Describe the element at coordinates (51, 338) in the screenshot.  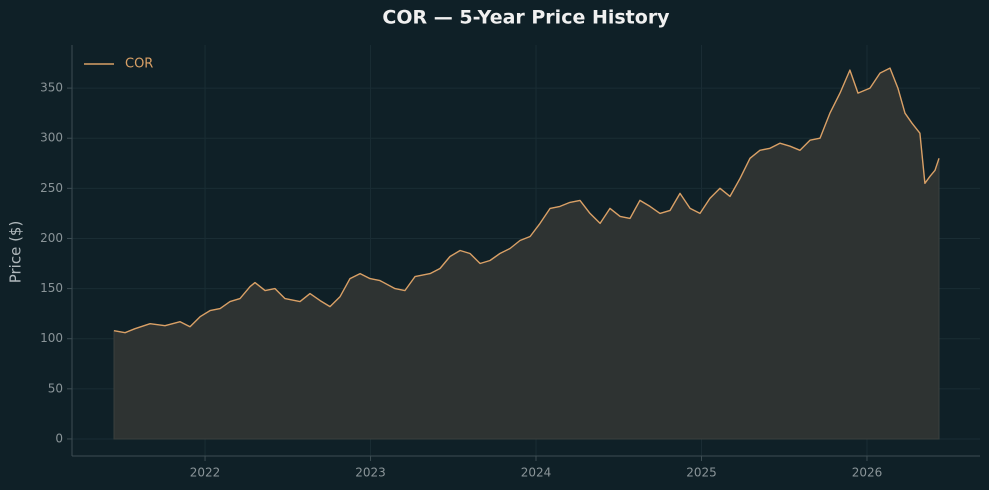
I see `y-tick-label: 100` at that location.